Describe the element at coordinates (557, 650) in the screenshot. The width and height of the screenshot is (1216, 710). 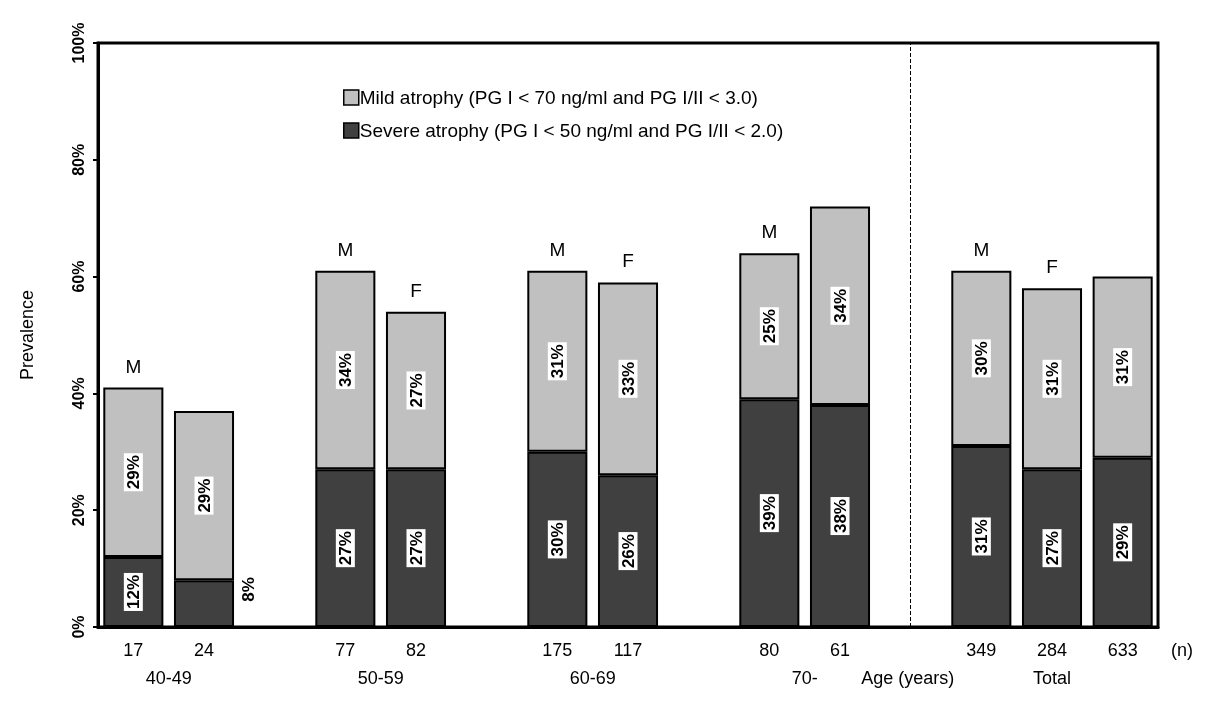
I see `x-tick-label: 175` at that location.